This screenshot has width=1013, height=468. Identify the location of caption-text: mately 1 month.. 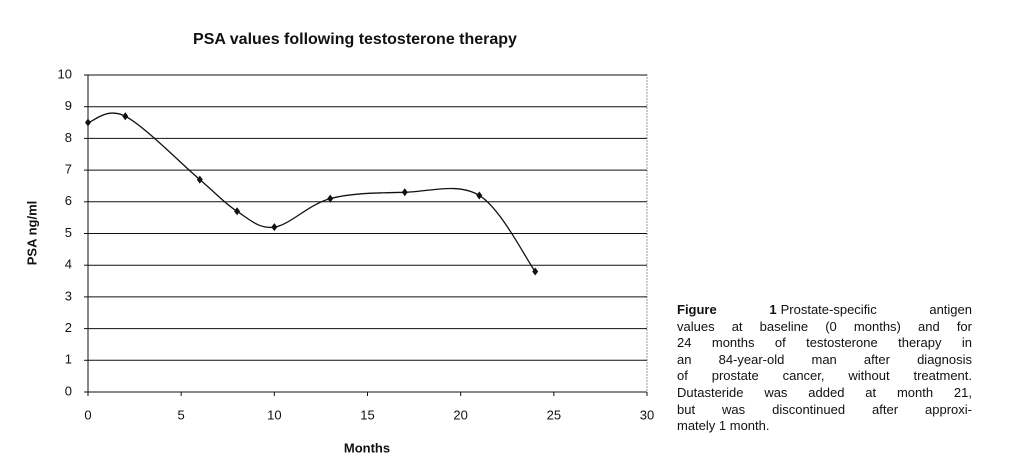
(723, 426).